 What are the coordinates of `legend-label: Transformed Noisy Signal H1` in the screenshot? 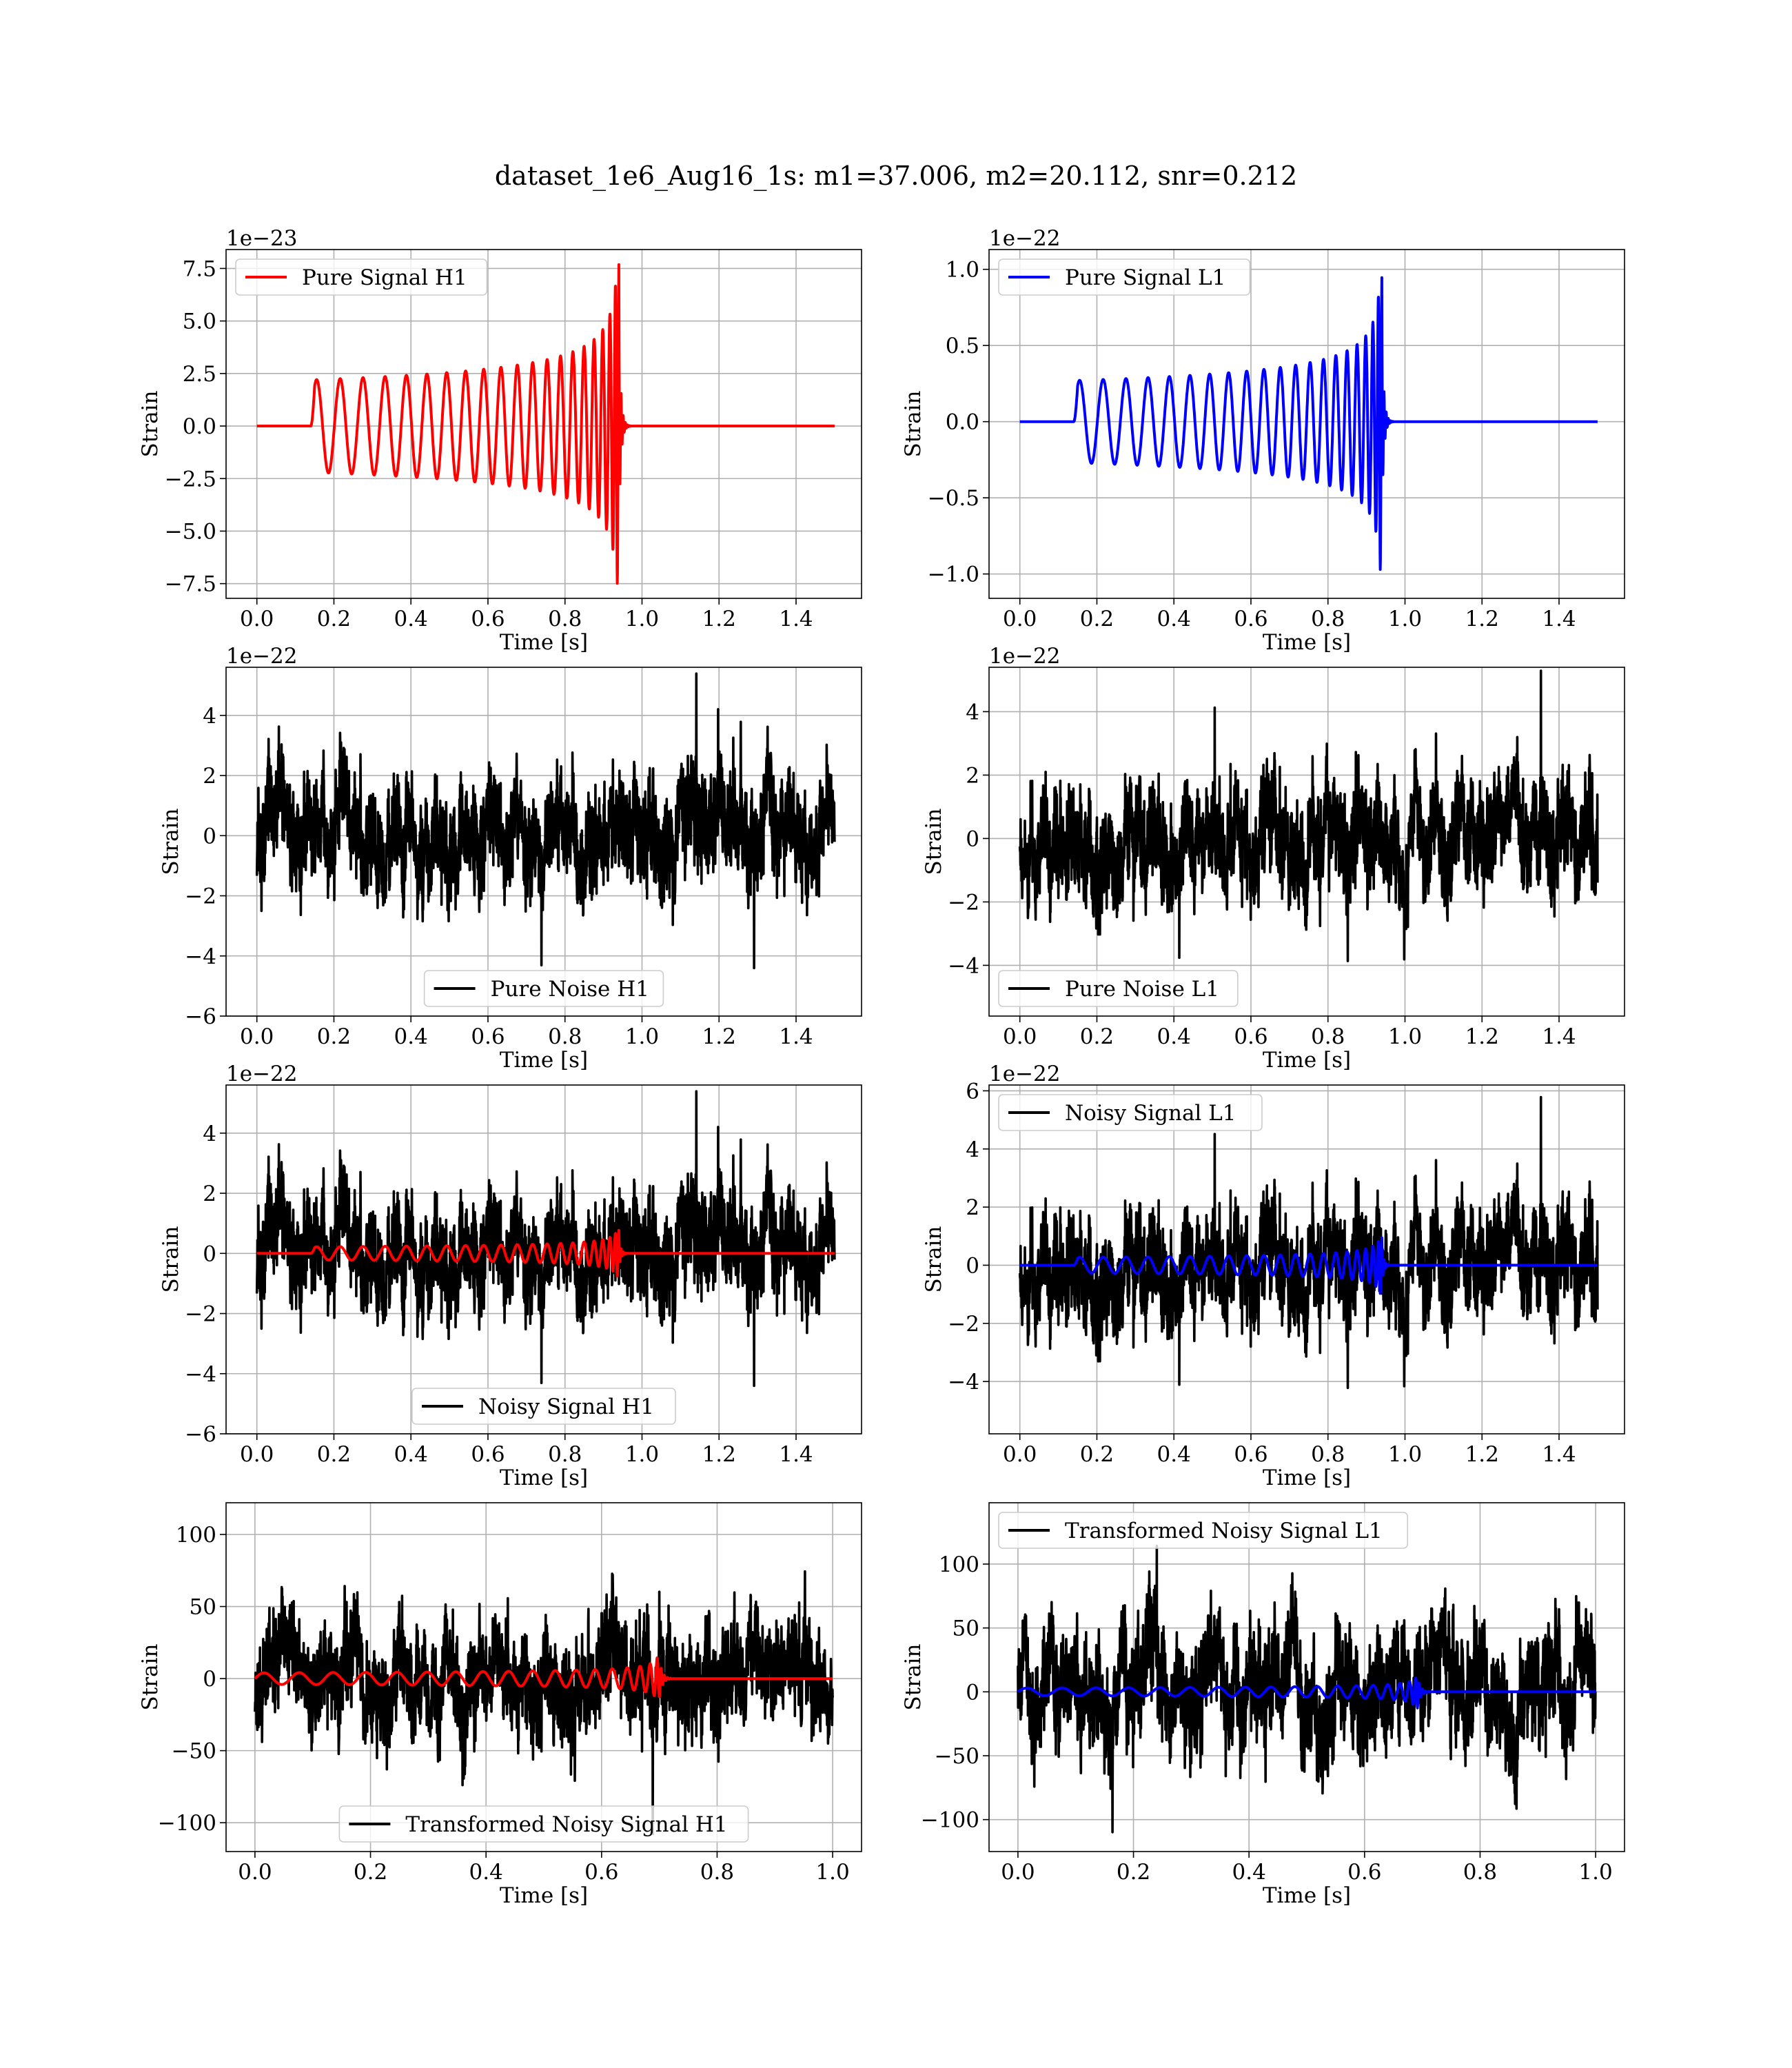 It's located at (566, 1824).